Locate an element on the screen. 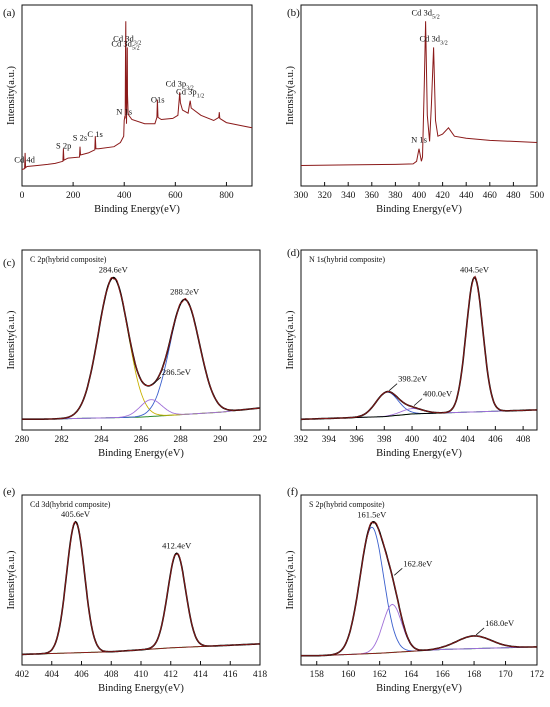  peak-annotation: N 1s is located at coordinates (419, 140).